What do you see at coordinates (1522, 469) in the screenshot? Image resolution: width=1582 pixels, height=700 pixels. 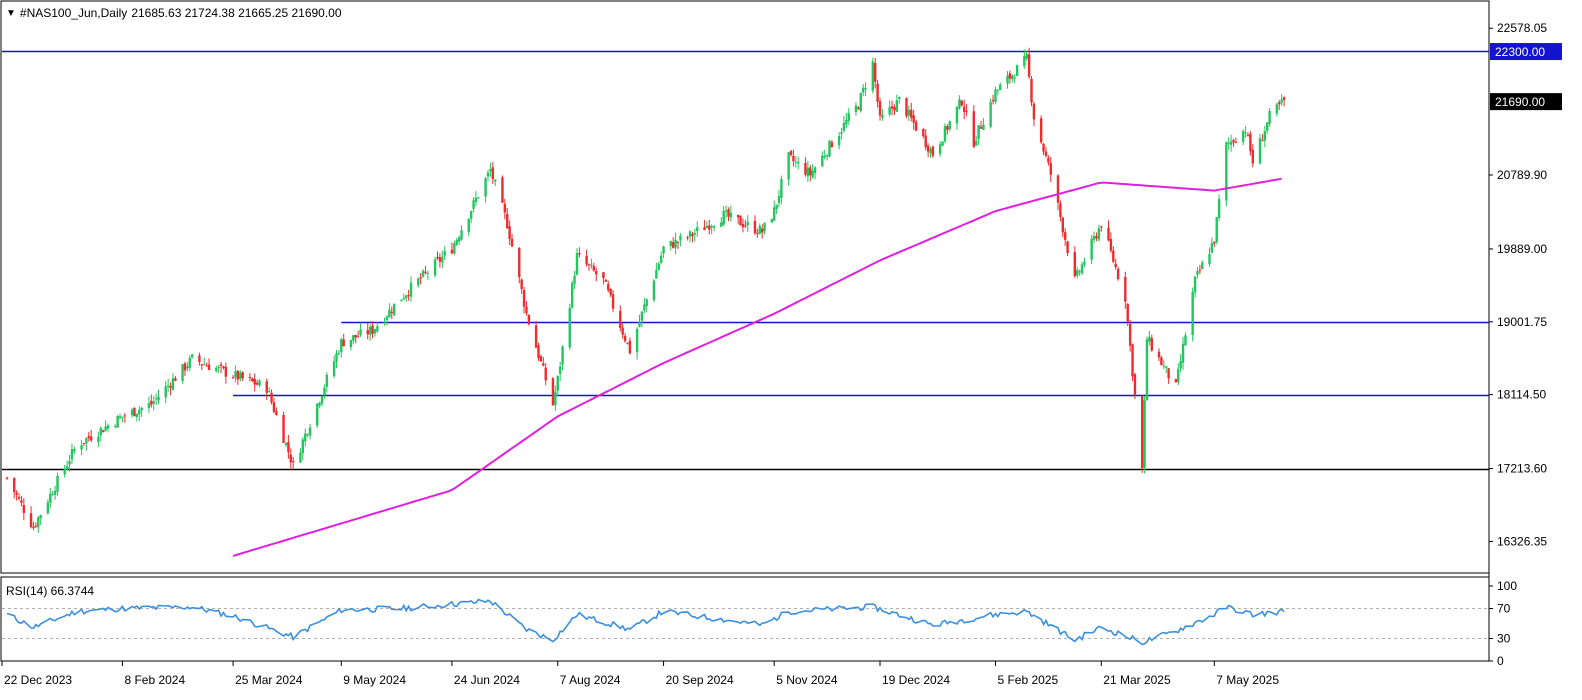 I see `price-tick-label: 17213.60` at bounding box center [1522, 469].